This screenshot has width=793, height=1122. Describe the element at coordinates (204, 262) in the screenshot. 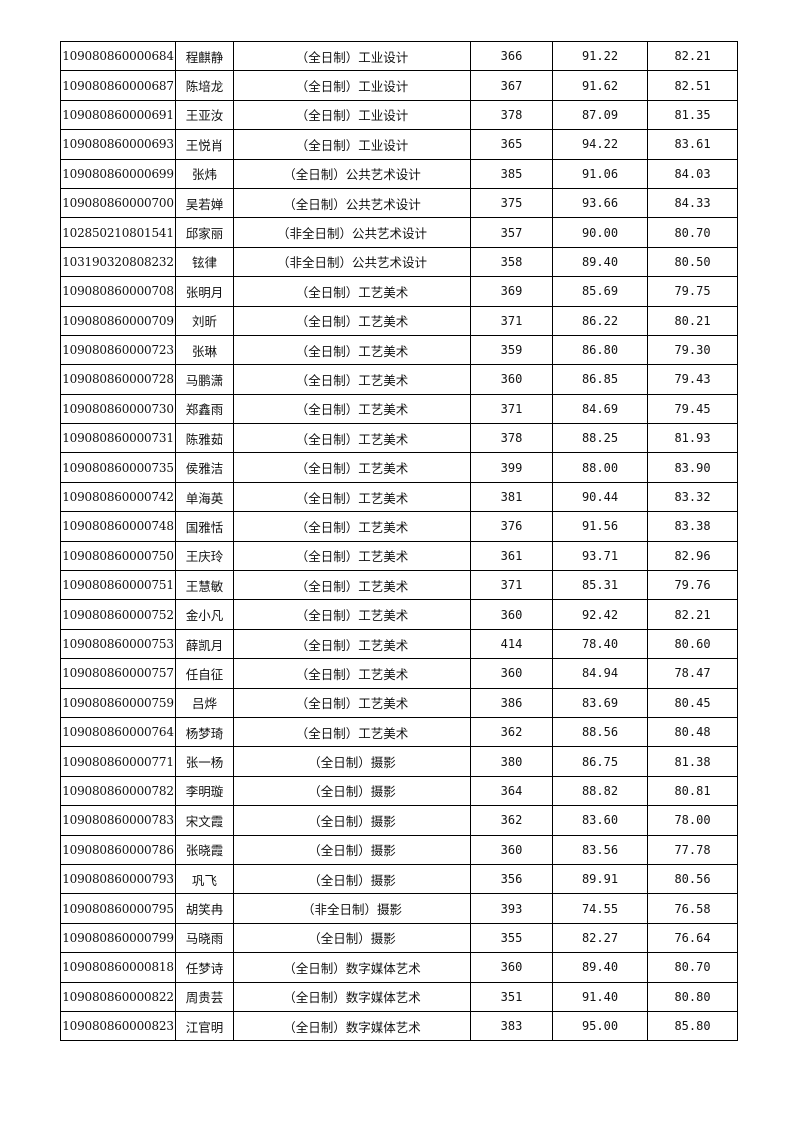

I see `candidate-name-cell: 铉律` at that location.